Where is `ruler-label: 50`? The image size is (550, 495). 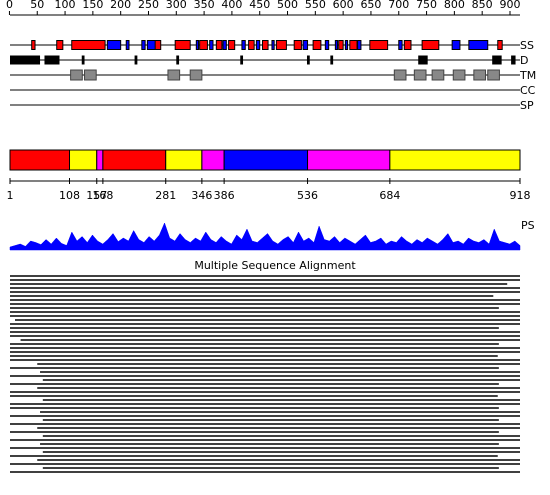
ruler-label: 50 is located at coordinates (37, 5).